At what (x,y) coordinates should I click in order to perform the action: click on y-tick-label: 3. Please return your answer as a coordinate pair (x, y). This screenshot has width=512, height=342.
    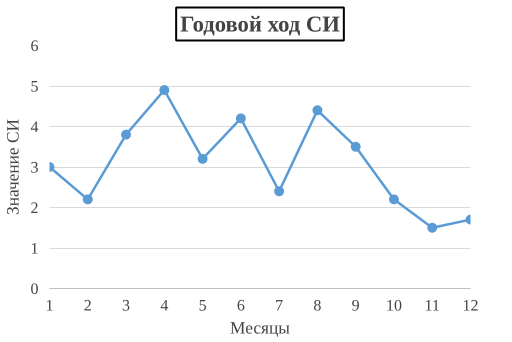
    Looking at the image, I should click on (34, 168).